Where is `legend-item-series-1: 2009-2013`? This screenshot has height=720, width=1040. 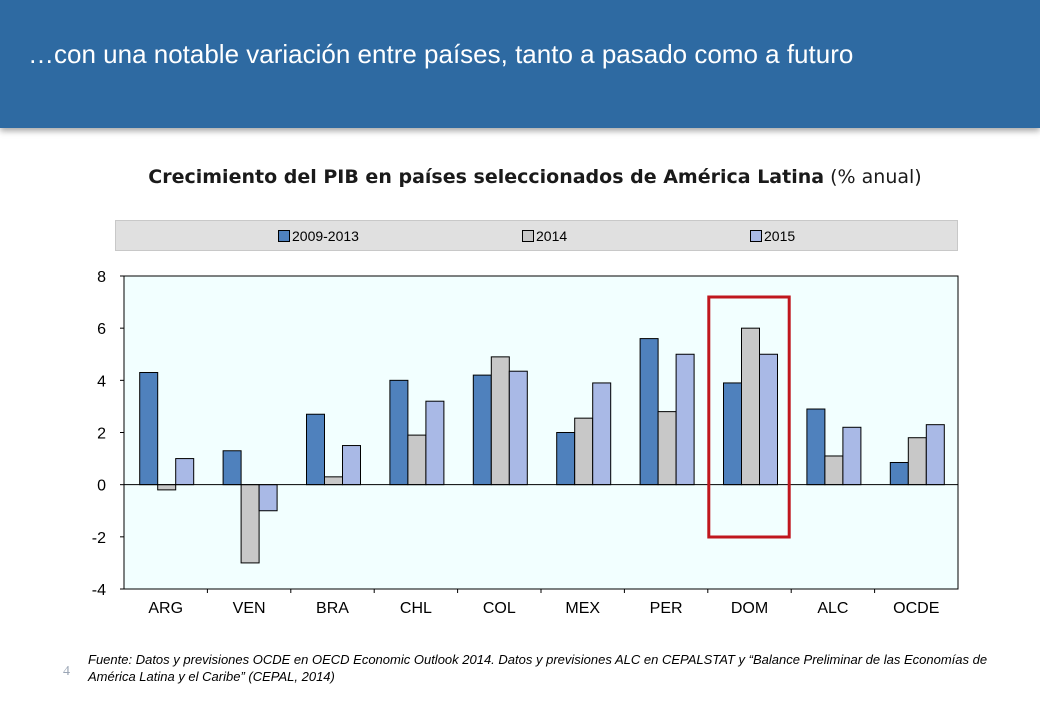 legend-item-series-1: 2009-2013 is located at coordinates (318, 236).